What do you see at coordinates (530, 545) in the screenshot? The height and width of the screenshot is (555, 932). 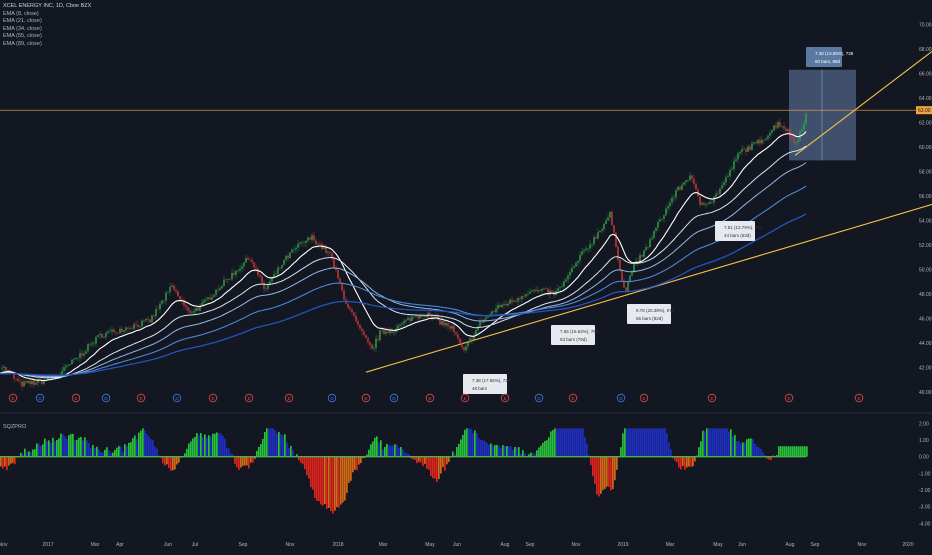 I see `time-axis-tick: Sep` at bounding box center [530, 545].